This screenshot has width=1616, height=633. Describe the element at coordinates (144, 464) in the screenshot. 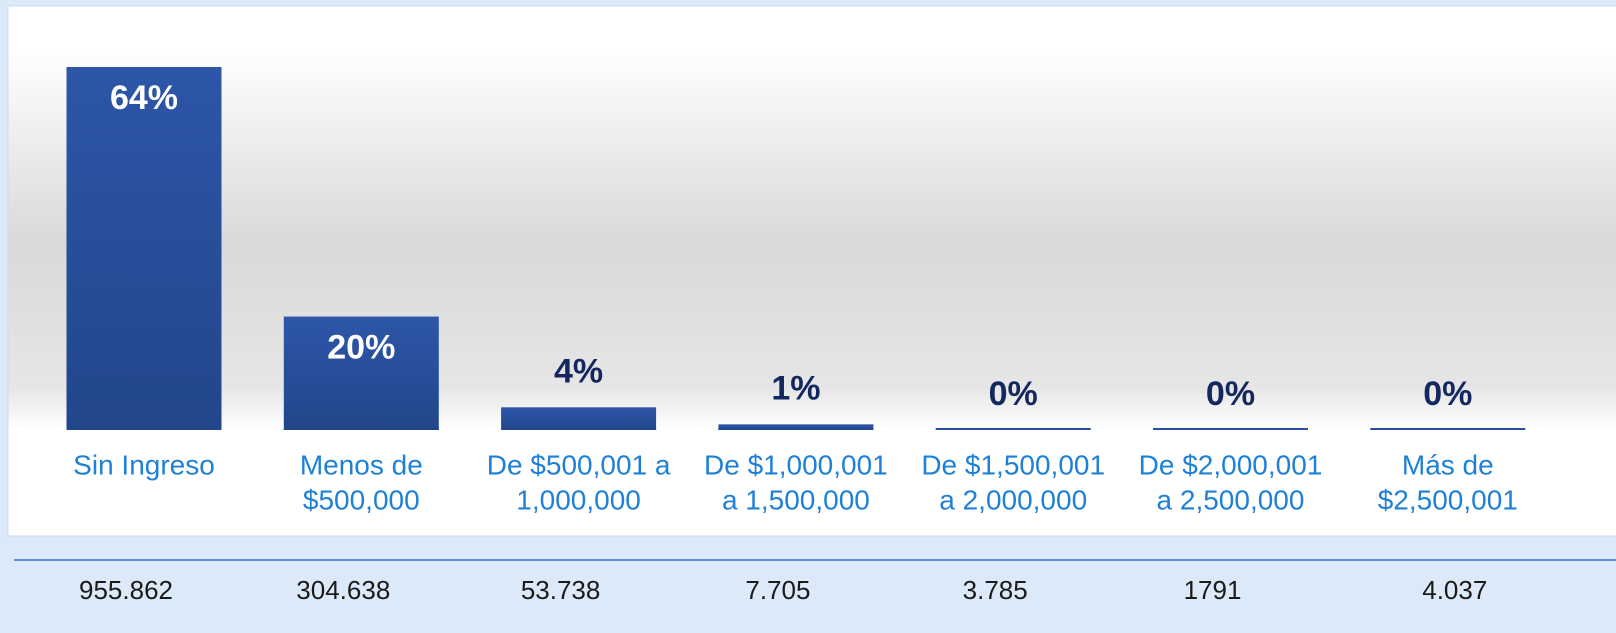

I see `x-tick-label: Sin Ingreso` at that location.